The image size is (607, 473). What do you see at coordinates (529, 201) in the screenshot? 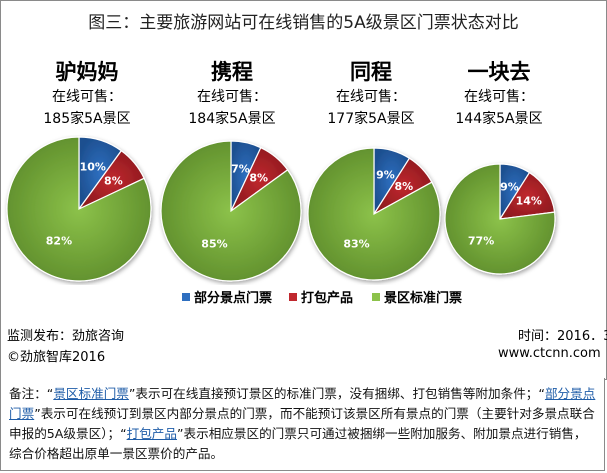
I see `pie-data-label: 14%` at bounding box center [529, 201].